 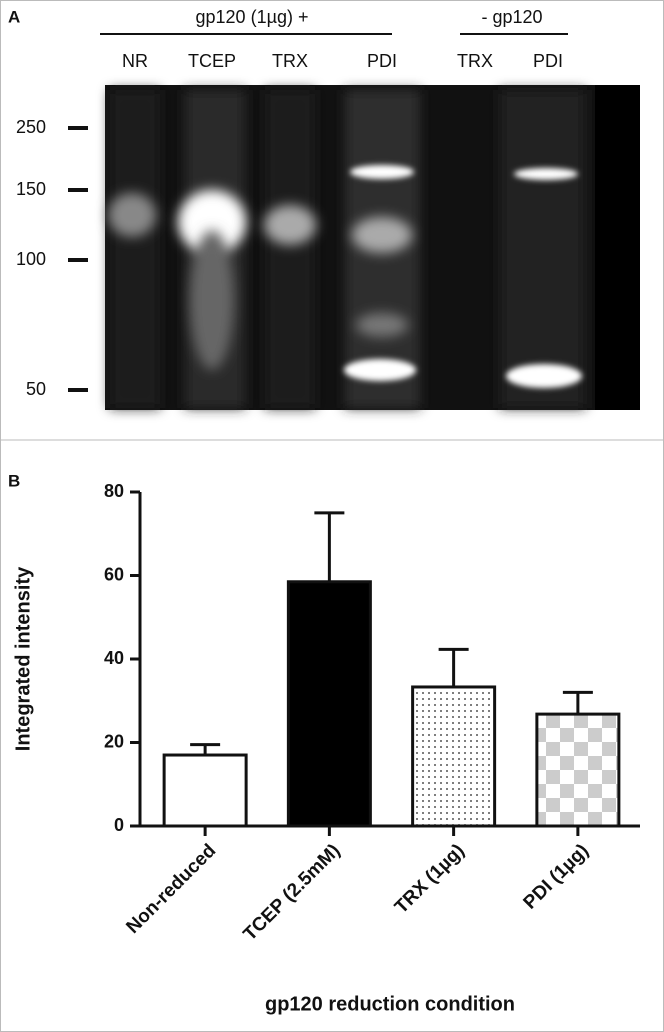 I want to click on markers: 250 150 100 50, so click(x=52, y=258).